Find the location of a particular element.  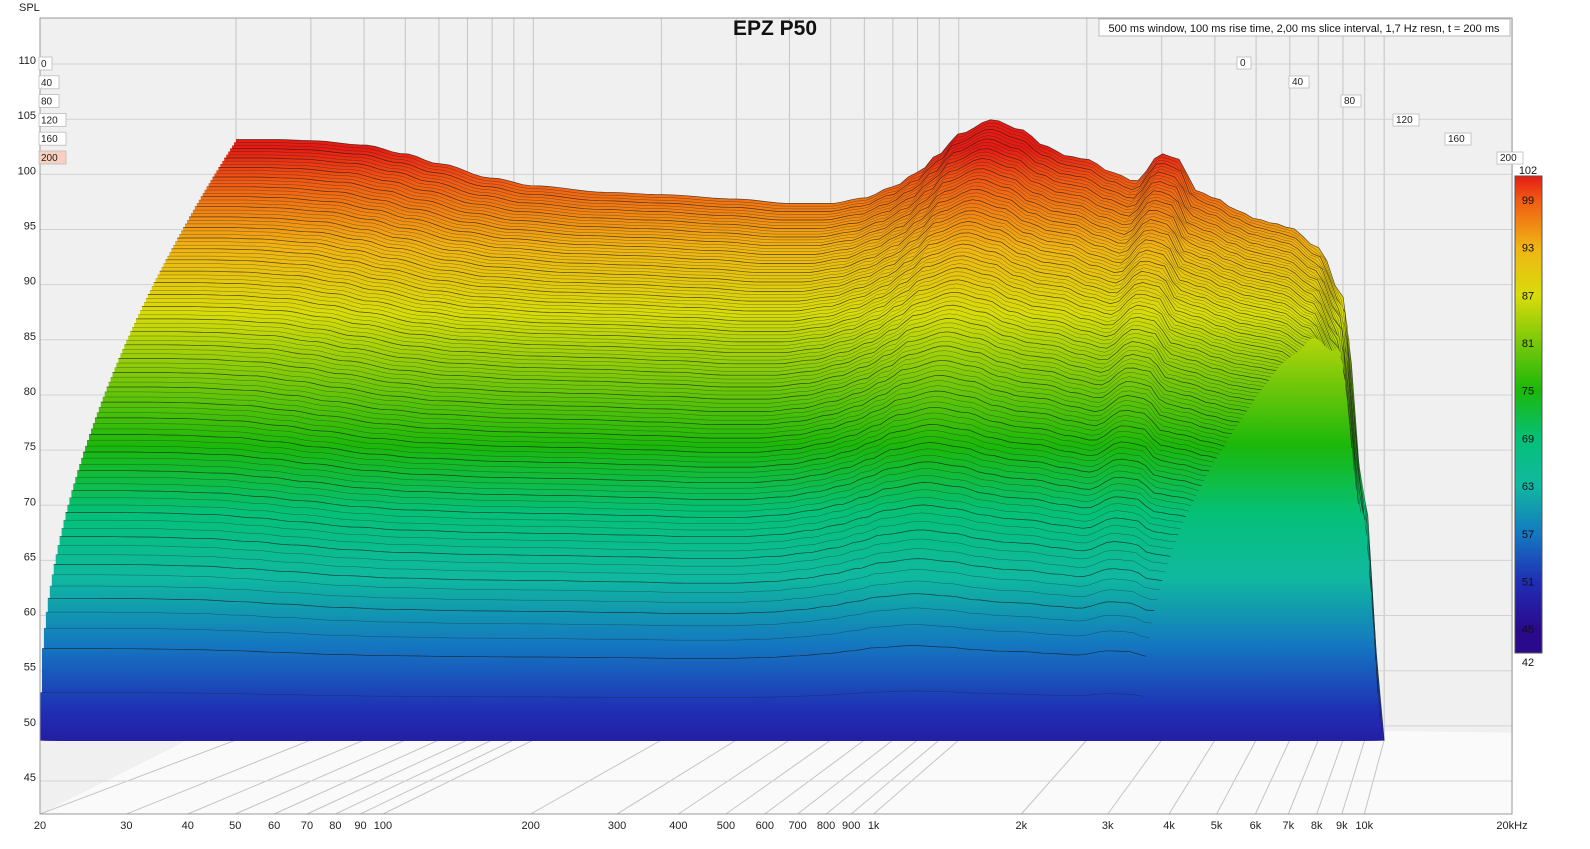

time-axis-label: 0 is located at coordinates (1243, 63).